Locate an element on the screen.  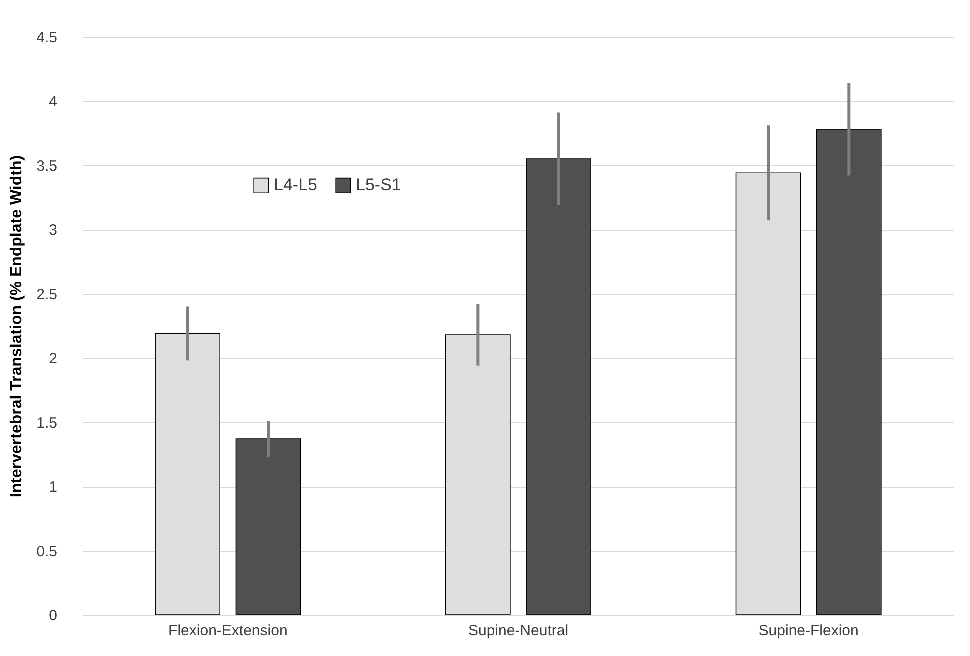
x-tick-label: Supine-Flexion is located at coordinates (808, 631).